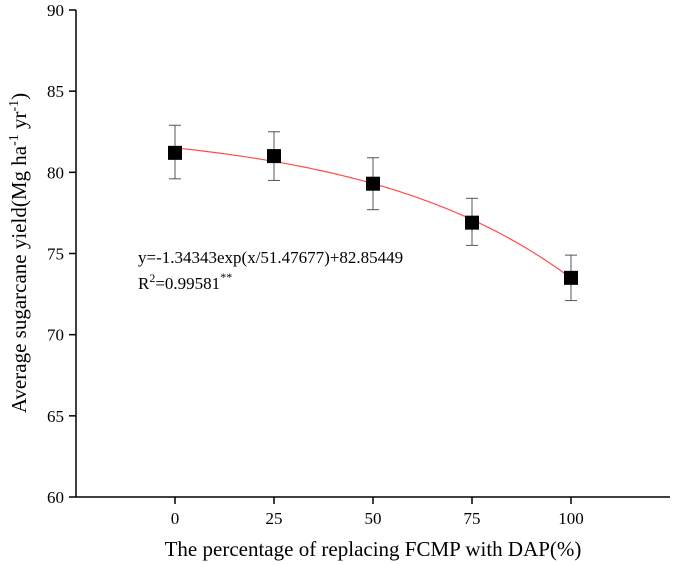 Image resolution: width=685 pixels, height=565 pixels. Describe the element at coordinates (152, 278) in the screenshot. I see `r2-superscript: 2` at that location.